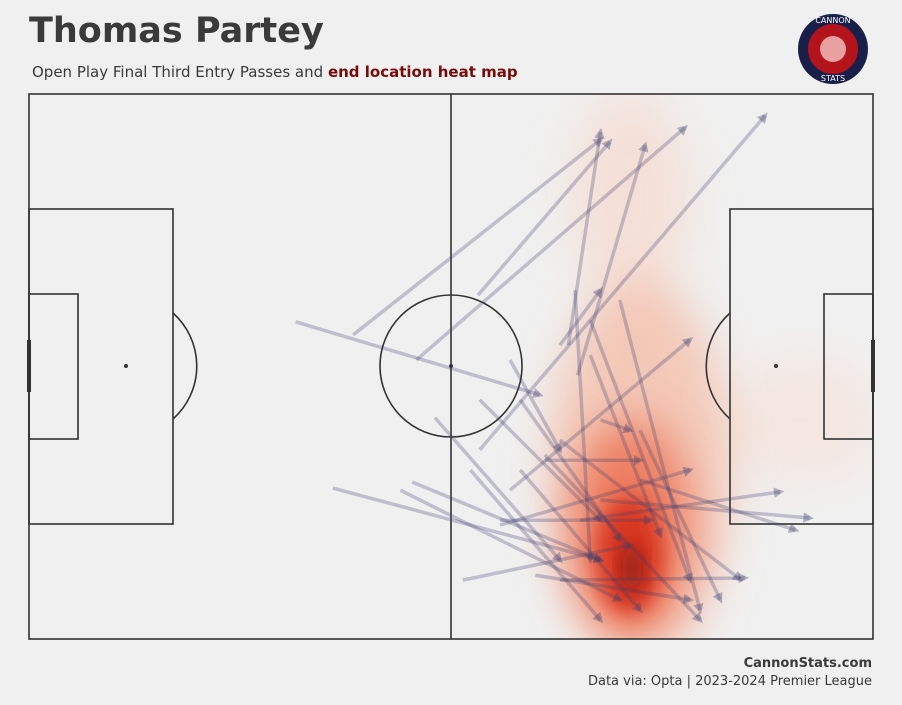  What do you see at coordinates (177, 72) in the screenshot?
I see `subtitle-text: Open Play Final Third Entry Passes and` at bounding box center [177, 72].